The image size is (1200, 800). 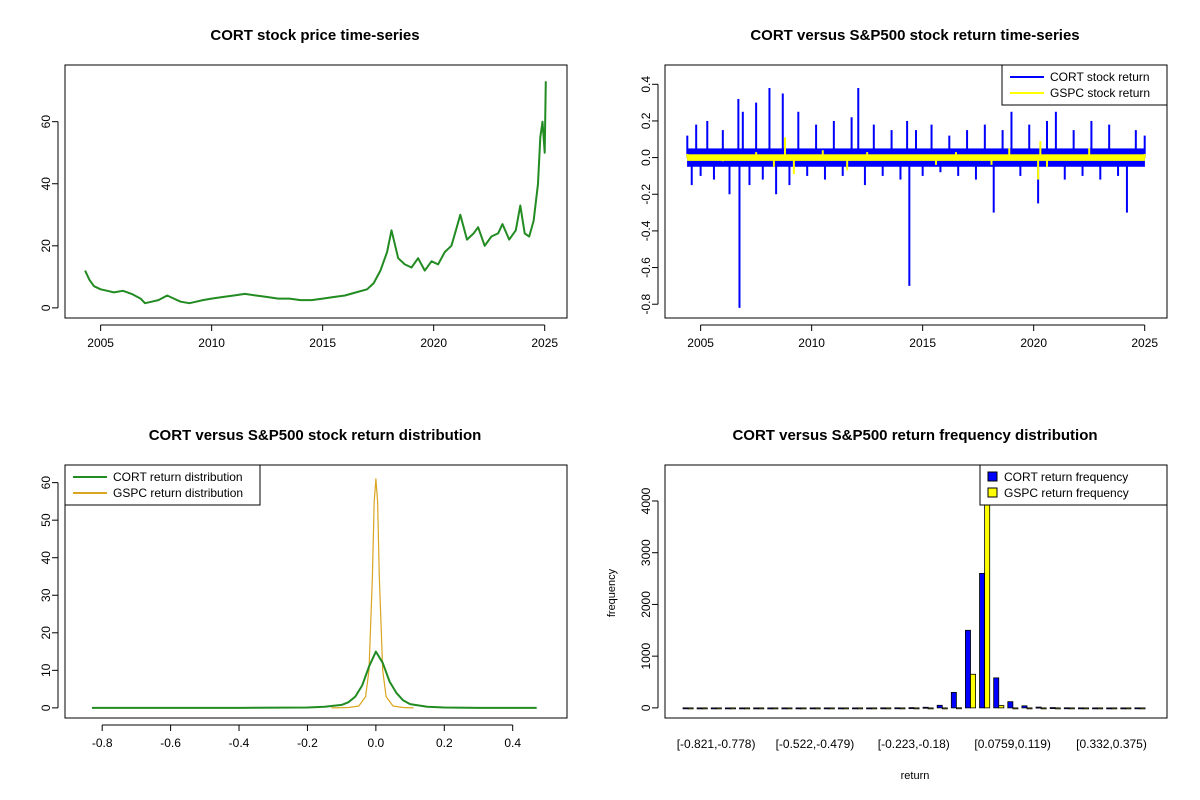 I want to click on returns-y-tick-label: -0.2, so click(x=646, y=194).